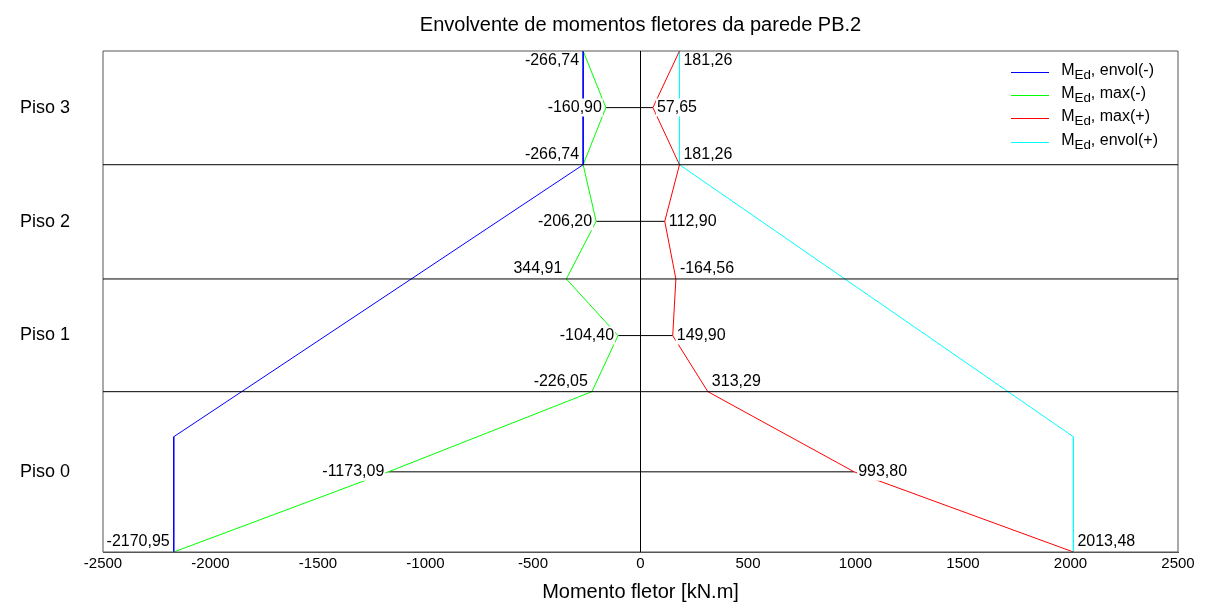 The width and height of the screenshot is (1217, 612). Describe the element at coordinates (138, 541) in the screenshot. I see `annotation: -2170,95` at that location.